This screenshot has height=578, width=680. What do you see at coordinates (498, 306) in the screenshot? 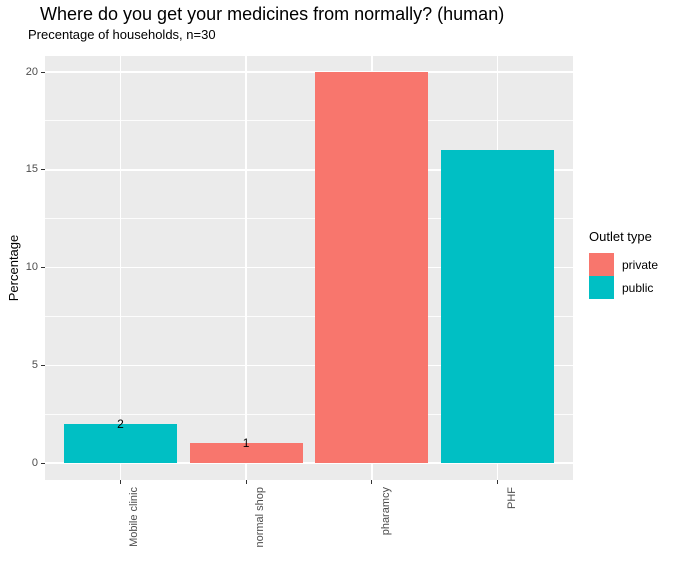
I see `bar-phf` at bounding box center [498, 306].